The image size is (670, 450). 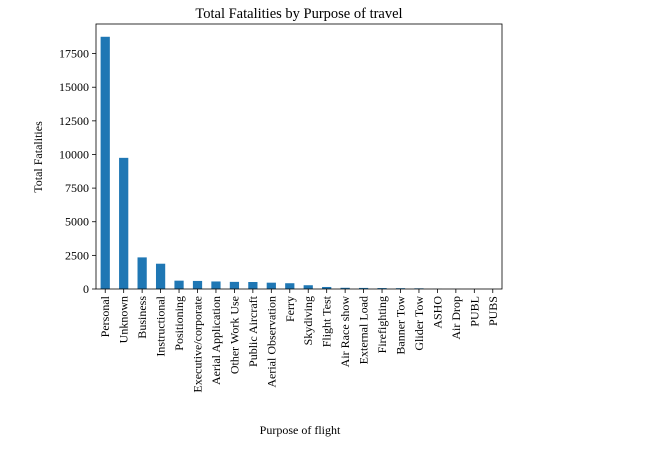 I want to click on x-tick-label: Air Race show, so click(x=345, y=332).